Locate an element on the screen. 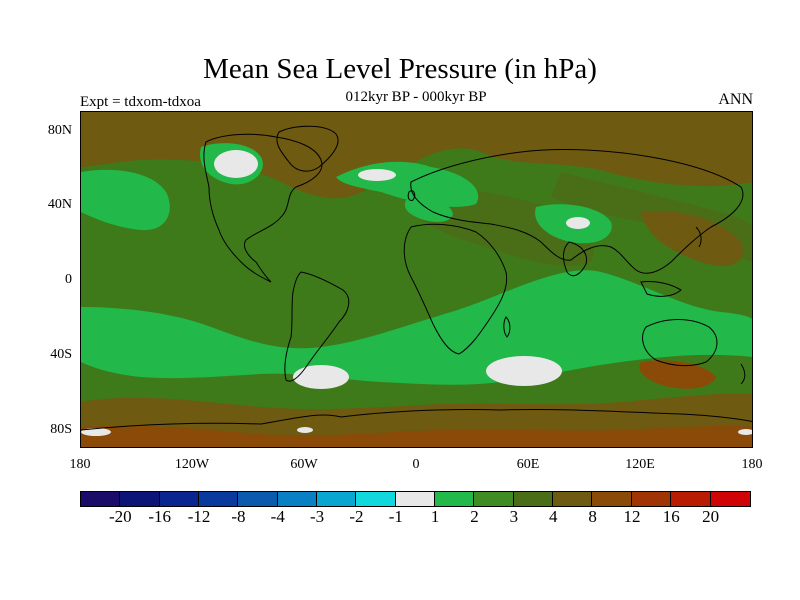 Image resolution: width=800 pixels, height=600 pixels. field-north-band is located at coordinates (416, 155).